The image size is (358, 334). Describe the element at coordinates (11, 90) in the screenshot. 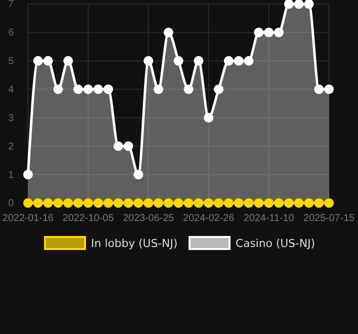

I see `y-tick-label: 4` at that location.